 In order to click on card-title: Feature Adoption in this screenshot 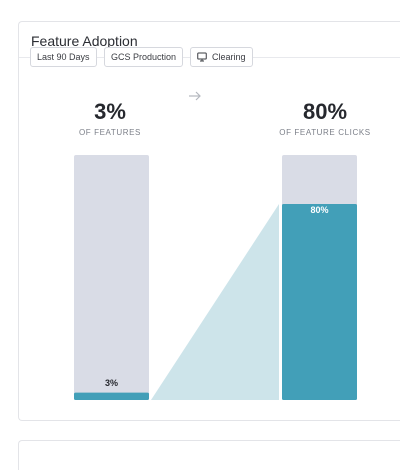, I will do `click(84, 41)`.